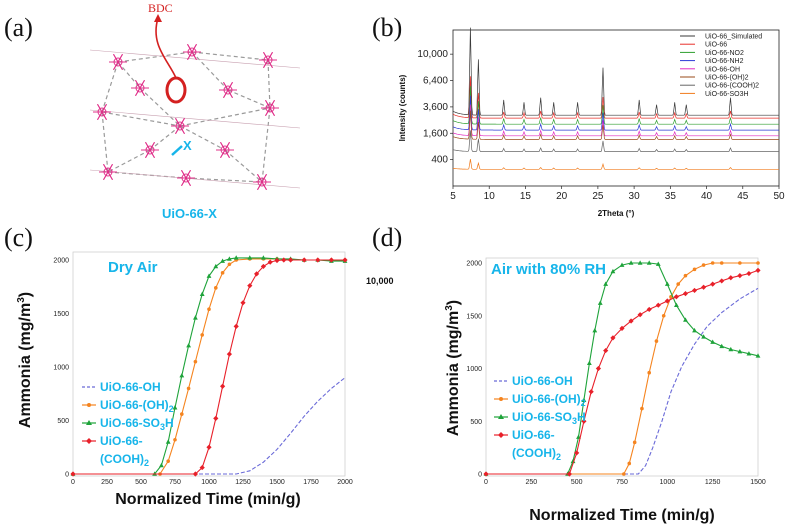 Image resolution: width=790 pixels, height=531 pixels. What do you see at coordinates (526, 196) in the screenshot?
I see `xrd-x-tick-label-15: 15` at bounding box center [526, 196].